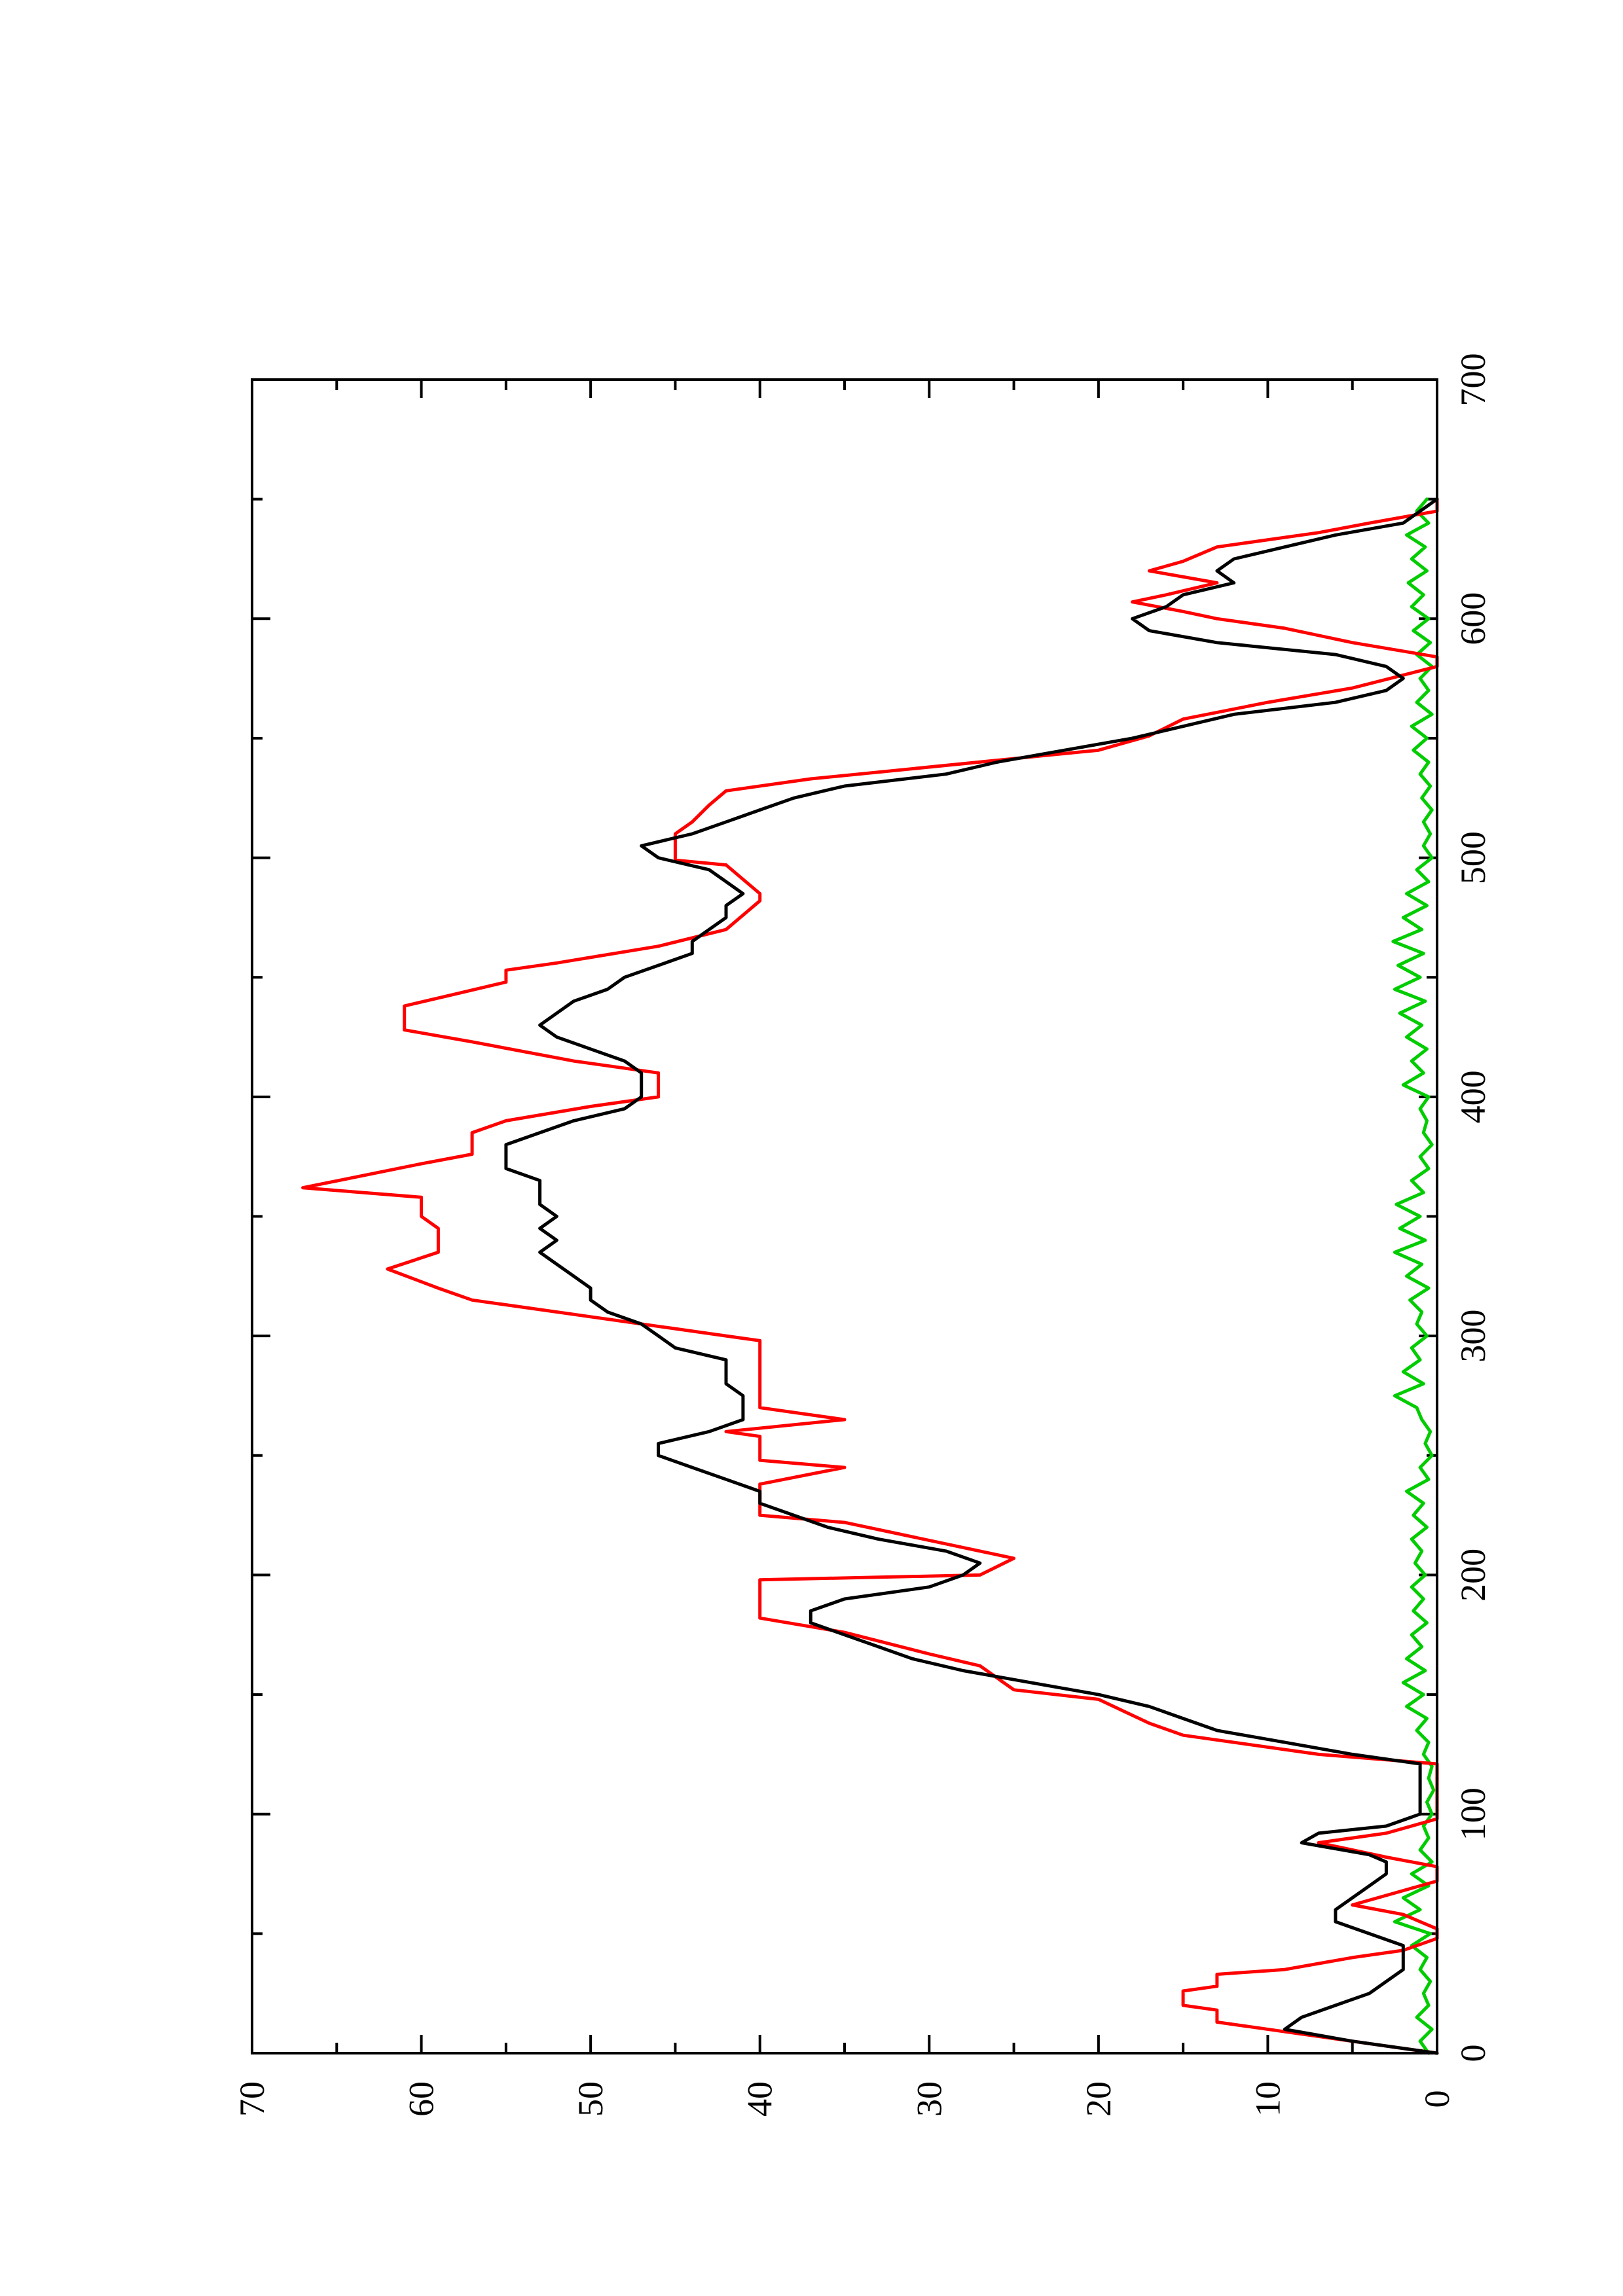  Describe the element at coordinates (1473, 2053) in the screenshot. I see `x-tick-label: 0` at that location.